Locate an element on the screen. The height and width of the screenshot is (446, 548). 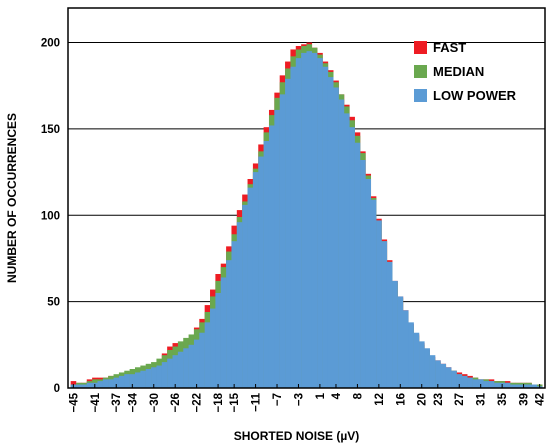
x-tick-label: 1 is located at coordinates (321, 395).